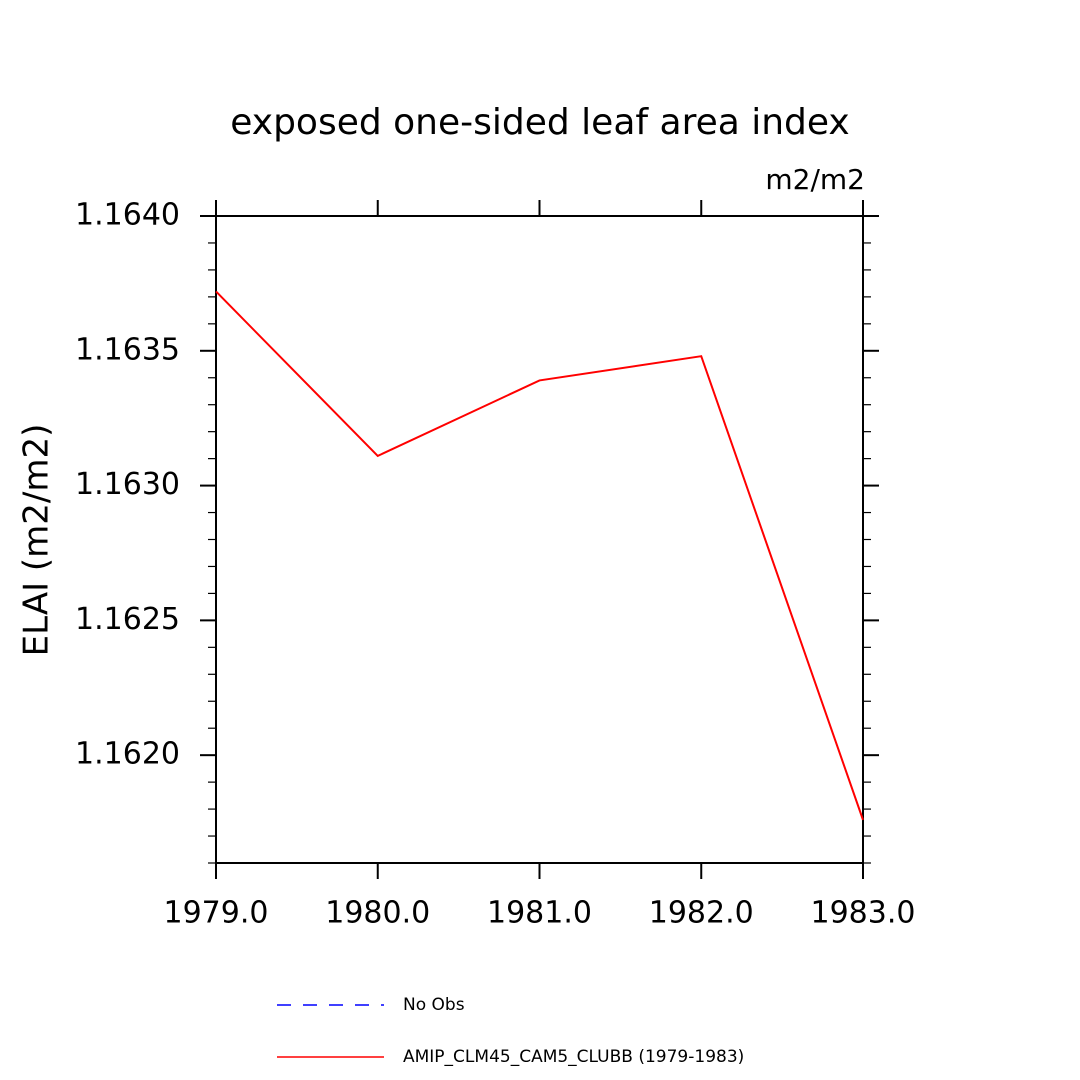  What do you see at coordinates (127, 484) in the screenshot?
I see `y-tick-label: 1.1630` at bounding box center [127, 484].